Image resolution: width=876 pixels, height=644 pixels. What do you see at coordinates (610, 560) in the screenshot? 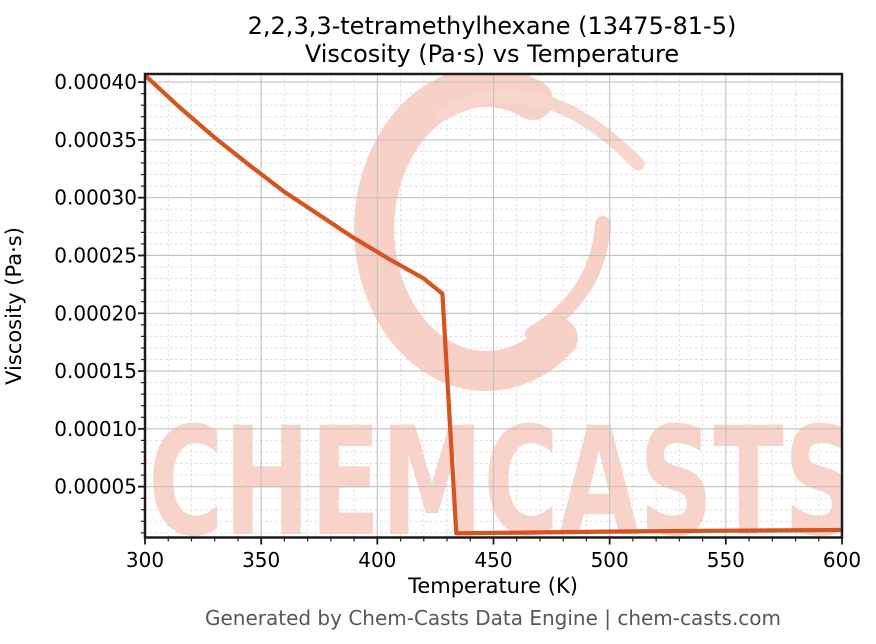
I see `x-tick-label: 500` at bounding box center [610, 560].